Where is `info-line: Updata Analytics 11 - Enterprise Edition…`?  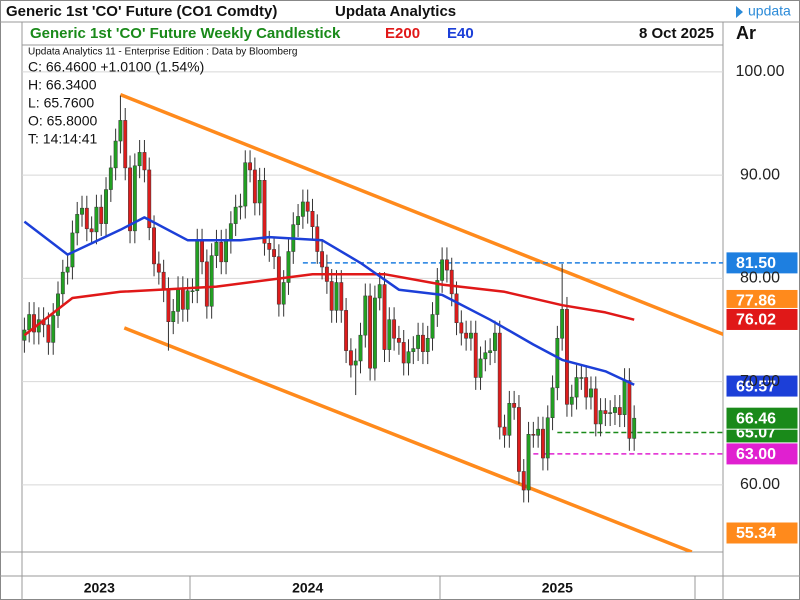 info-line: Updata Analytics 11 - Enterprise Edition… is located at coordinates (162, 52).